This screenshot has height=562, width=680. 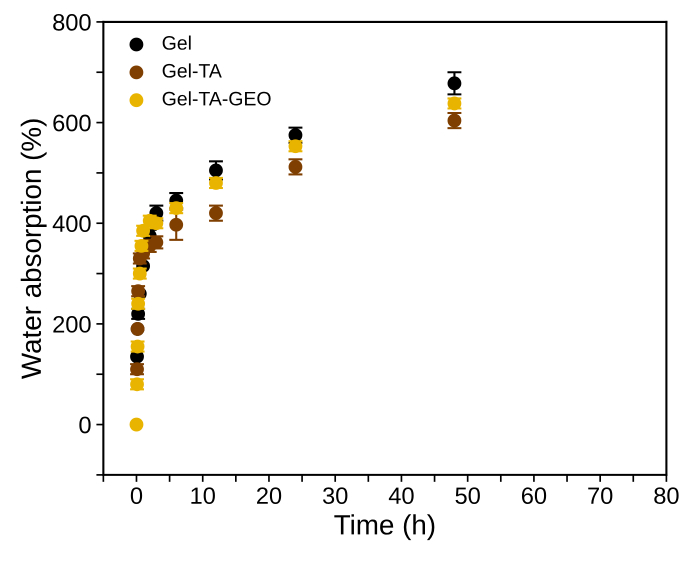 What do you see at coordinates (269, 495) in the screenshot?
I see `x-tick-label: 20` at bounding box center [269, 495].